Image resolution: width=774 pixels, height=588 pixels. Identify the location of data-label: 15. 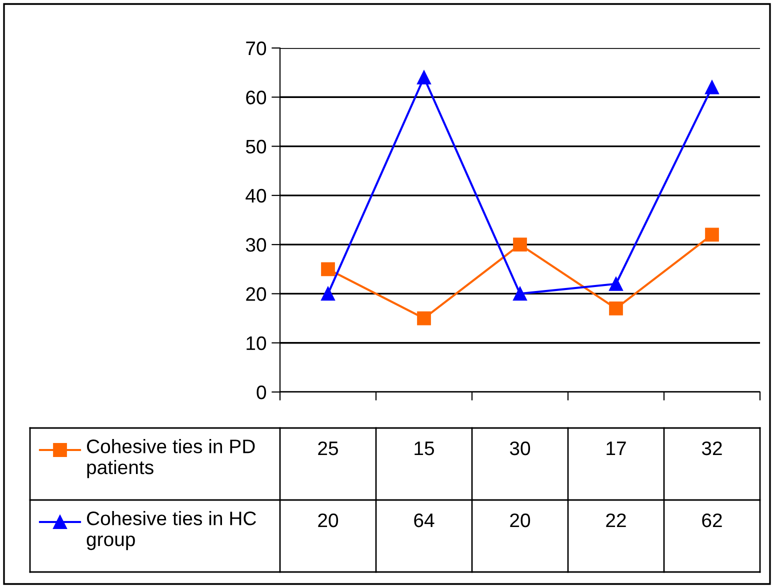
(424, 449).